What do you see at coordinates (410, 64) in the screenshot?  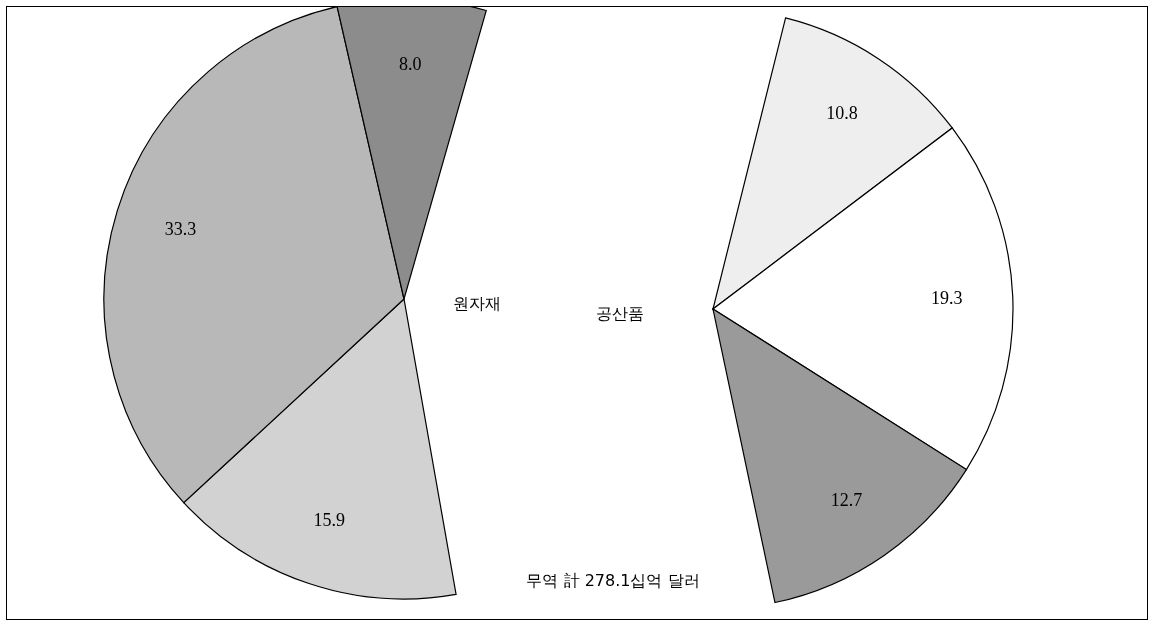 I see `data-label: 8.0` at bounding box center [410, 64].